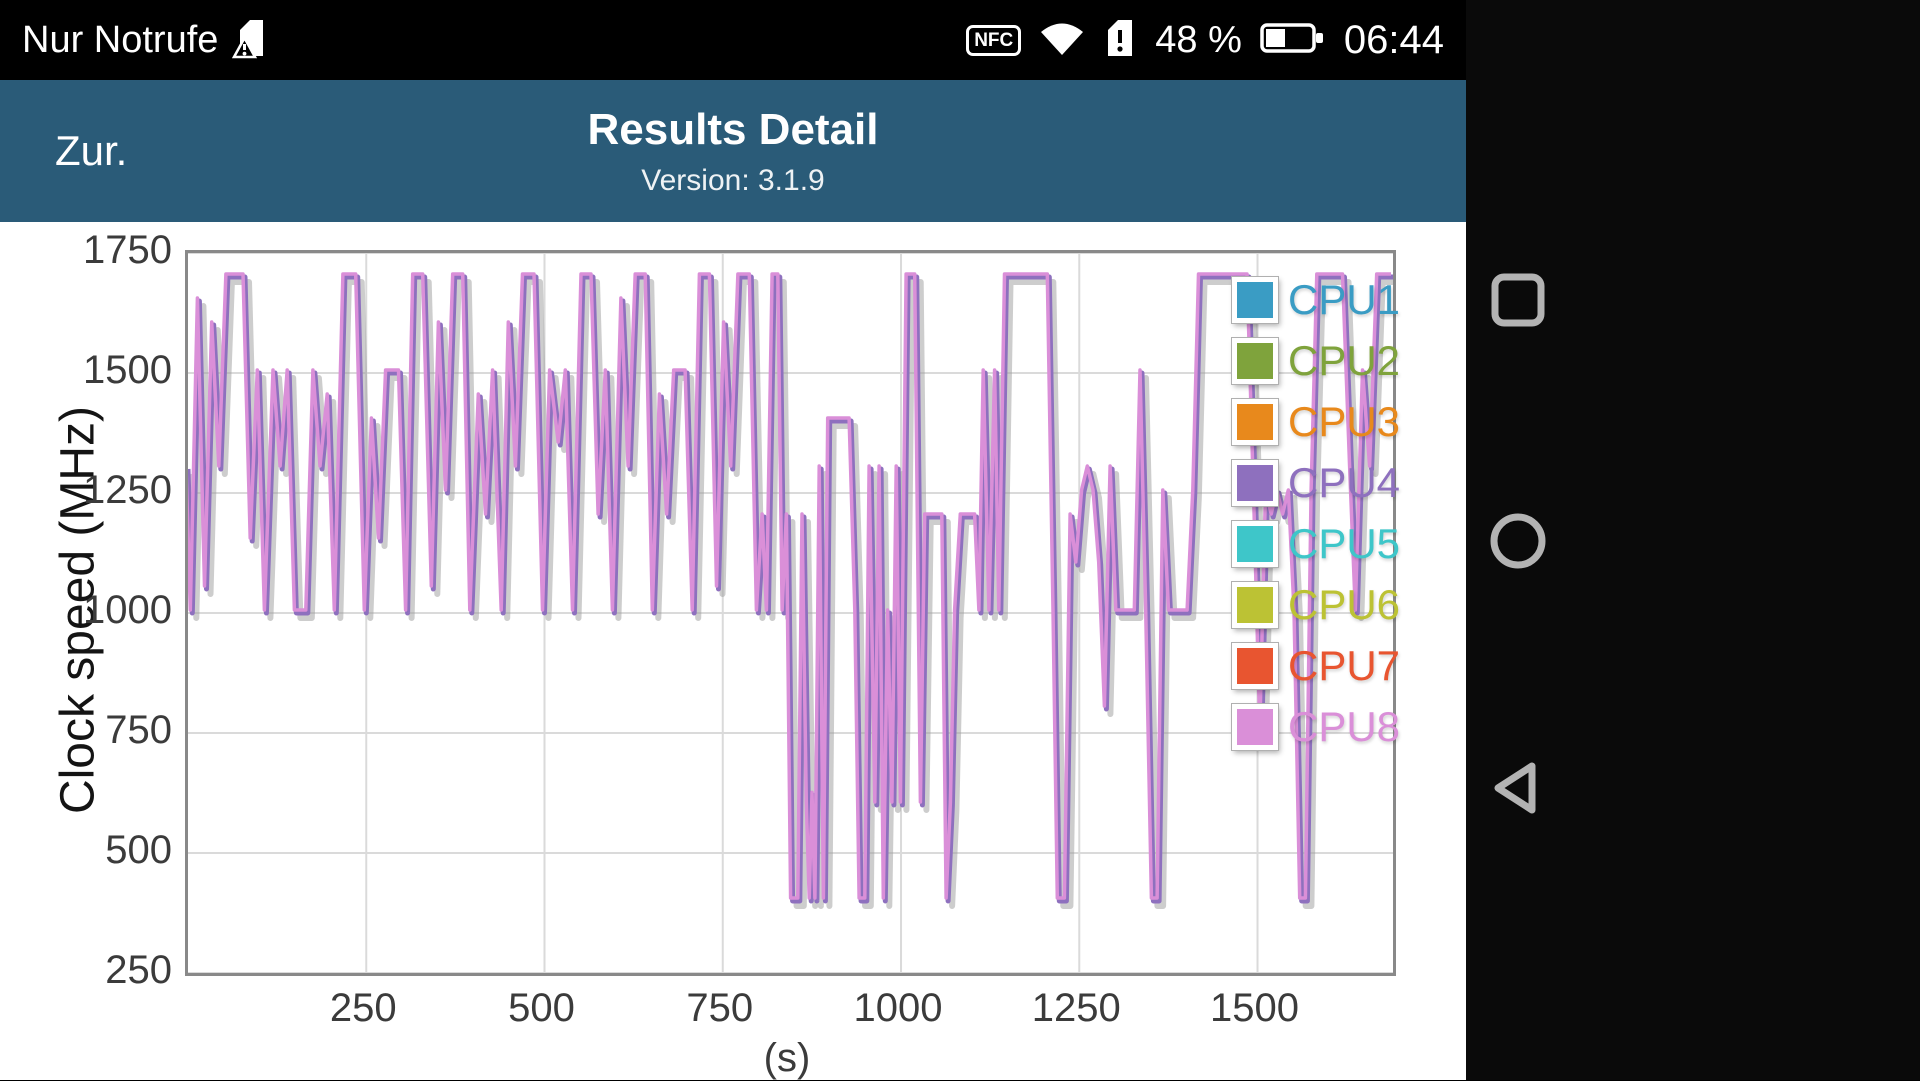 The height and width of the screenshot is (1081, 1920). I want to click on x-tick-label: 1250, so click(1076, 1008).